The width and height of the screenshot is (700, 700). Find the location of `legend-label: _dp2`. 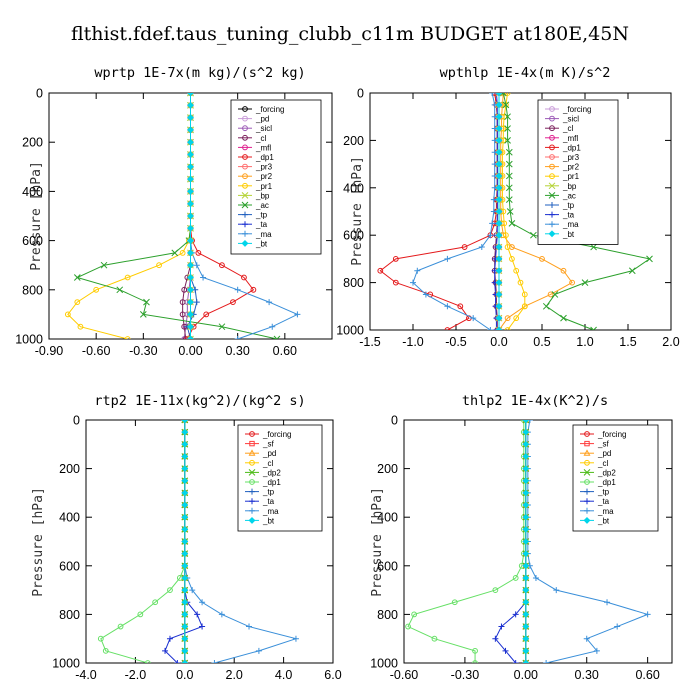

legend-label: _dp2 is located at coordinates (606, 472).